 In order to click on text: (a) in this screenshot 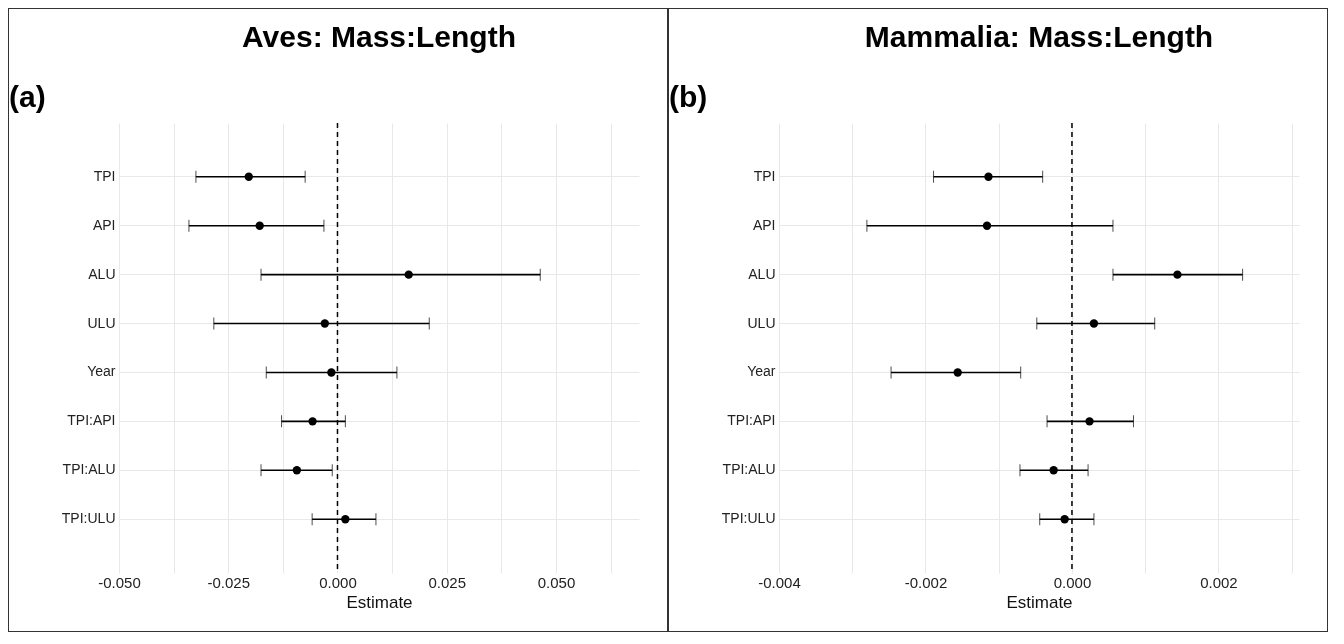, I will do `click(27, 96)`.